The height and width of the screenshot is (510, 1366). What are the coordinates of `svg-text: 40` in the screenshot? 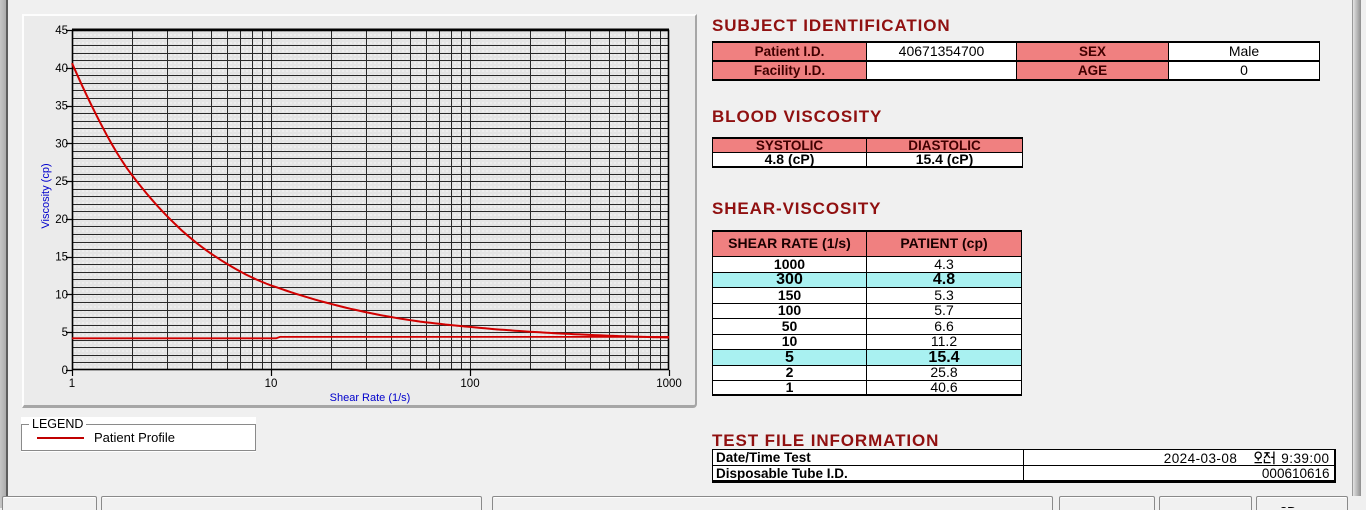 It's located at (61, 69).